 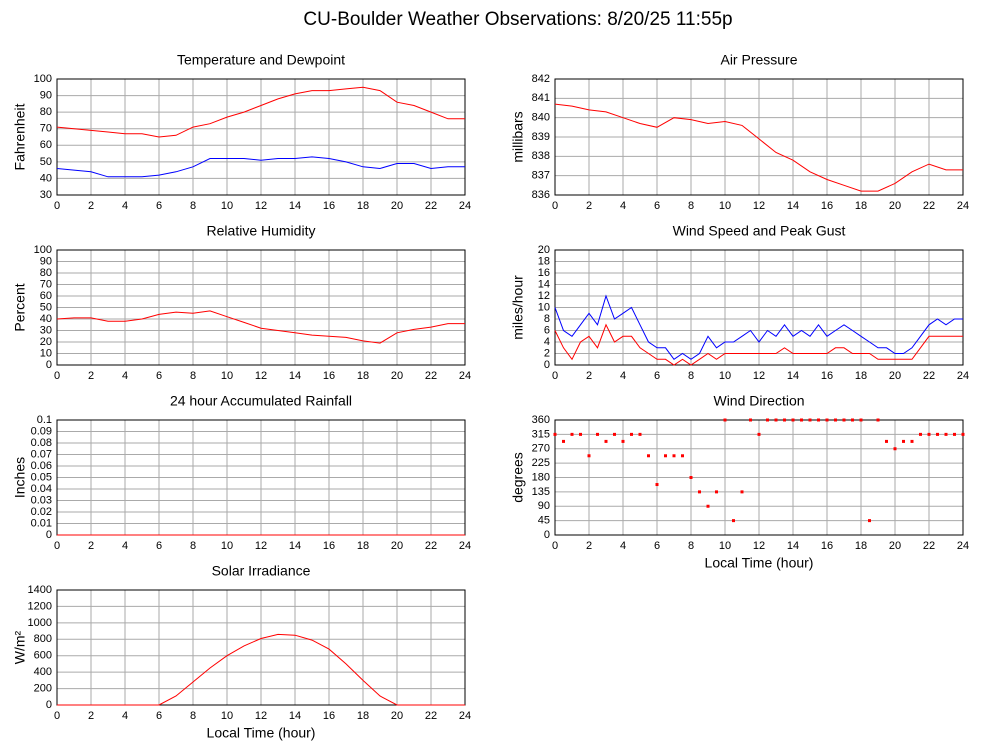 What do you see at coordinates (544, 506) in the screenshot?
I see `y-tick-label: 90` at bounding box center [544, 506].